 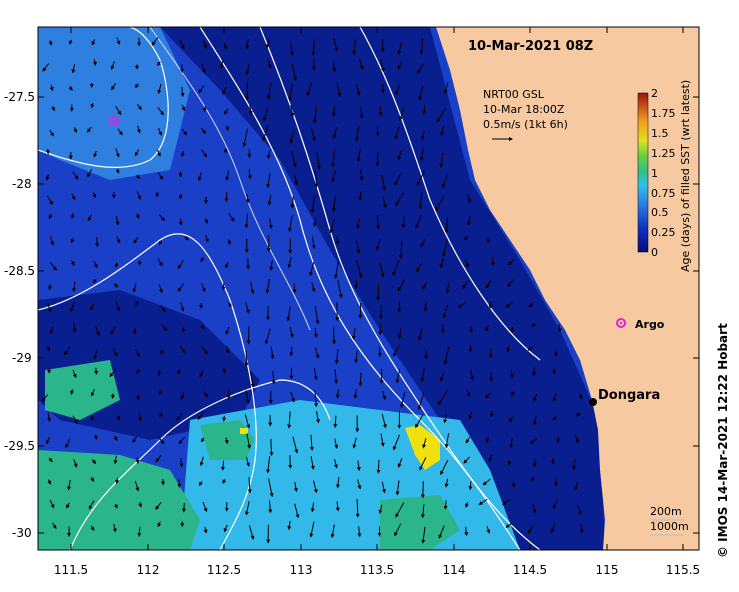 I want to click on light-blue-region-nw, so click(x=114, y=103).